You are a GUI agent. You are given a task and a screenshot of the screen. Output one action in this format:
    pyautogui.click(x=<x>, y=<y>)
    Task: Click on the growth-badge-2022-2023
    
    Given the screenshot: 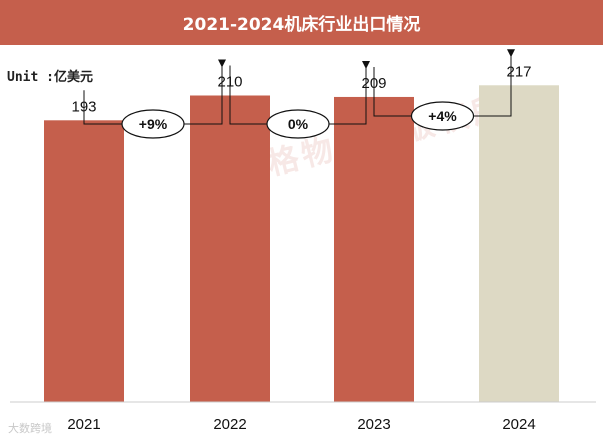 What is the action you would take?
    pyautogui.click(x=298, y=124)
    